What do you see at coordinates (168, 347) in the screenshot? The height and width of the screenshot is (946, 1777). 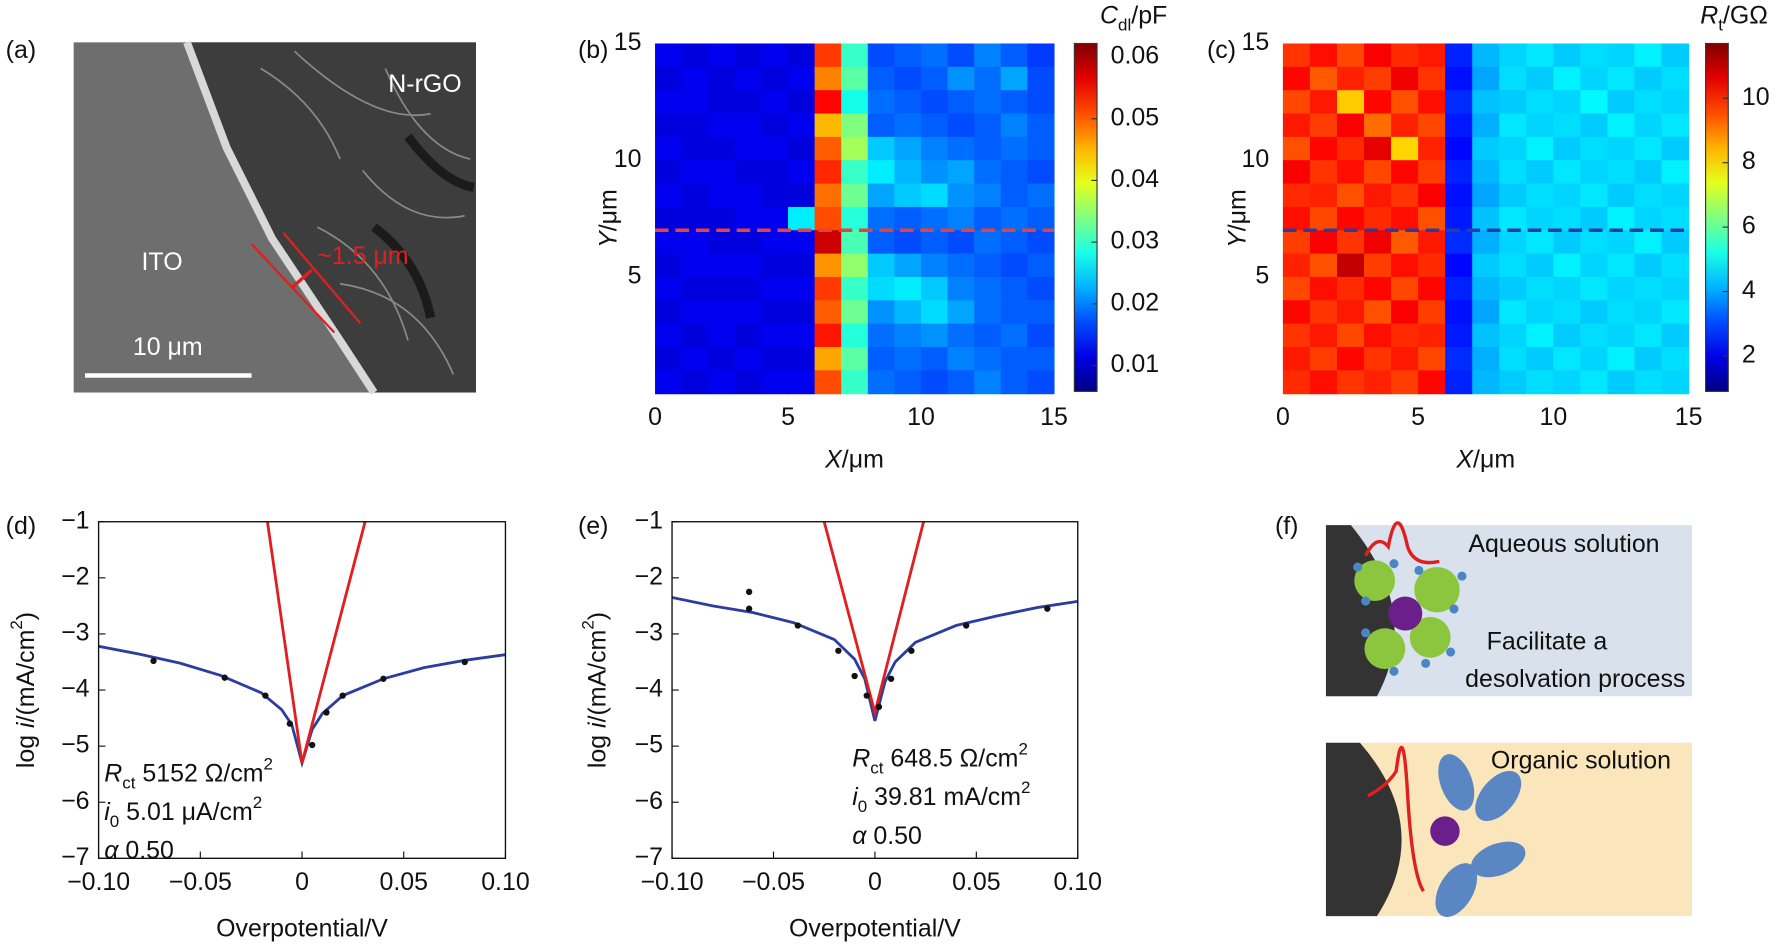 I see `scale-bar-label: 10 μm` at bounding box center [168, 347].